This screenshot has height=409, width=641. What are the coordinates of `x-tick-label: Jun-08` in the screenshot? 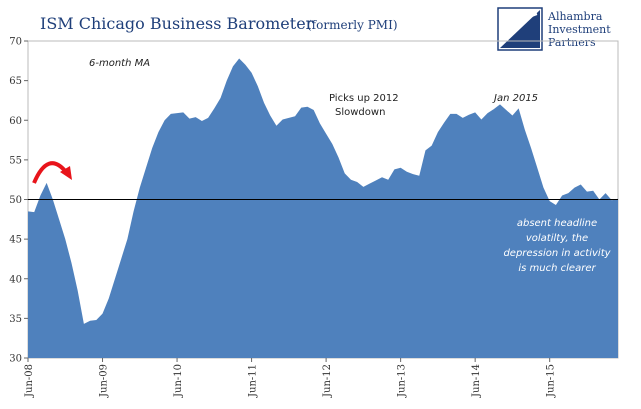 It's located at (29, 381).